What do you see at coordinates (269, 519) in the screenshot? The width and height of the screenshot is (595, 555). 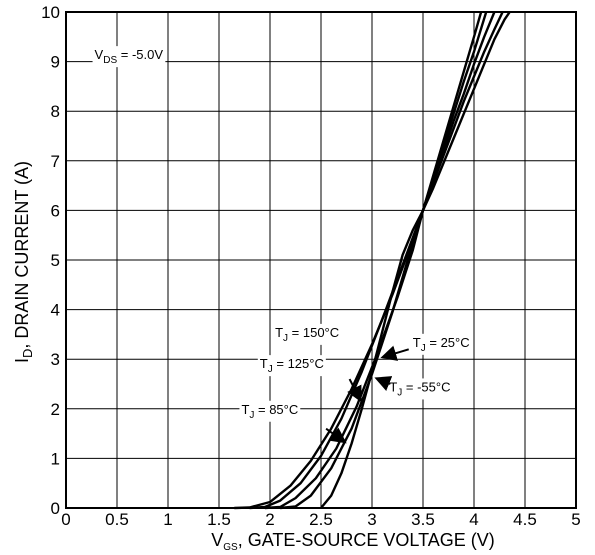 I see `x-tick-label: 2` at bounding box center [269, 519].